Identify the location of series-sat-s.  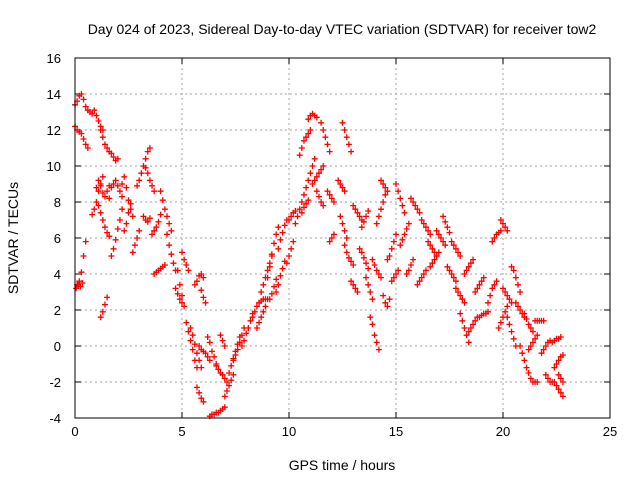
(156, 224).